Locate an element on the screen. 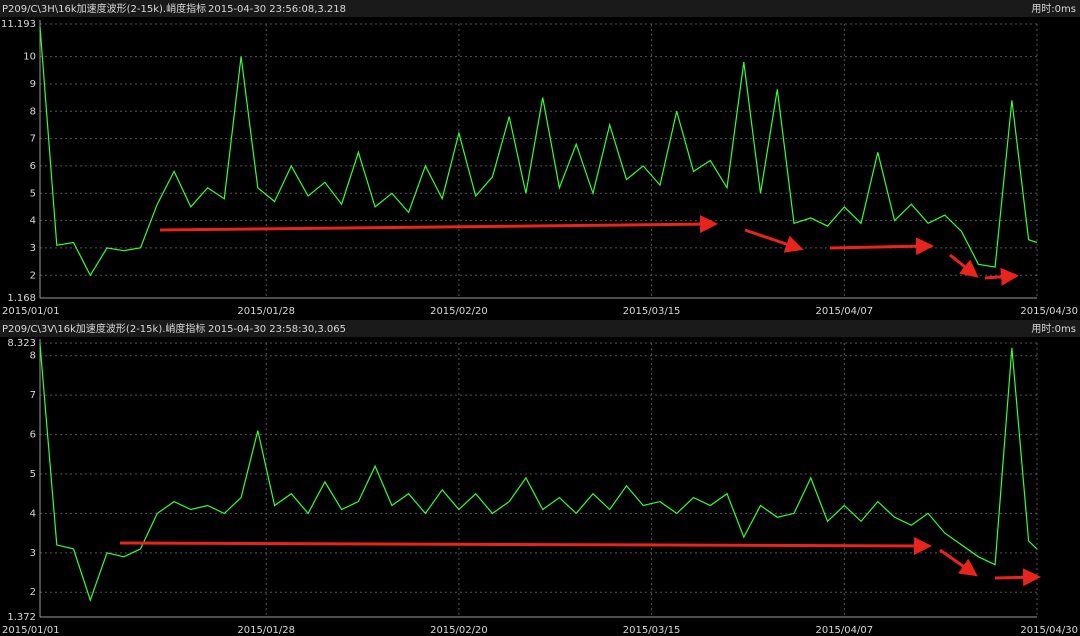  y-tick-label: 9 is located at coordinates (33, 84).